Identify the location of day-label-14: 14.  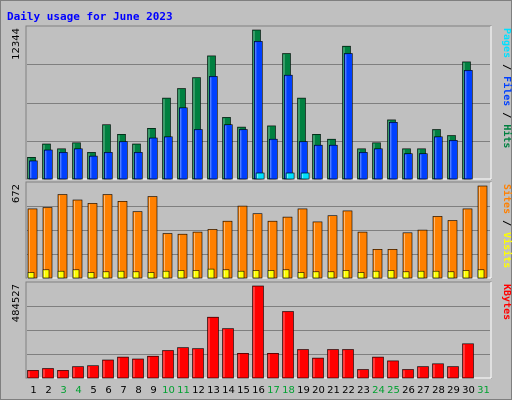
(228, 390).